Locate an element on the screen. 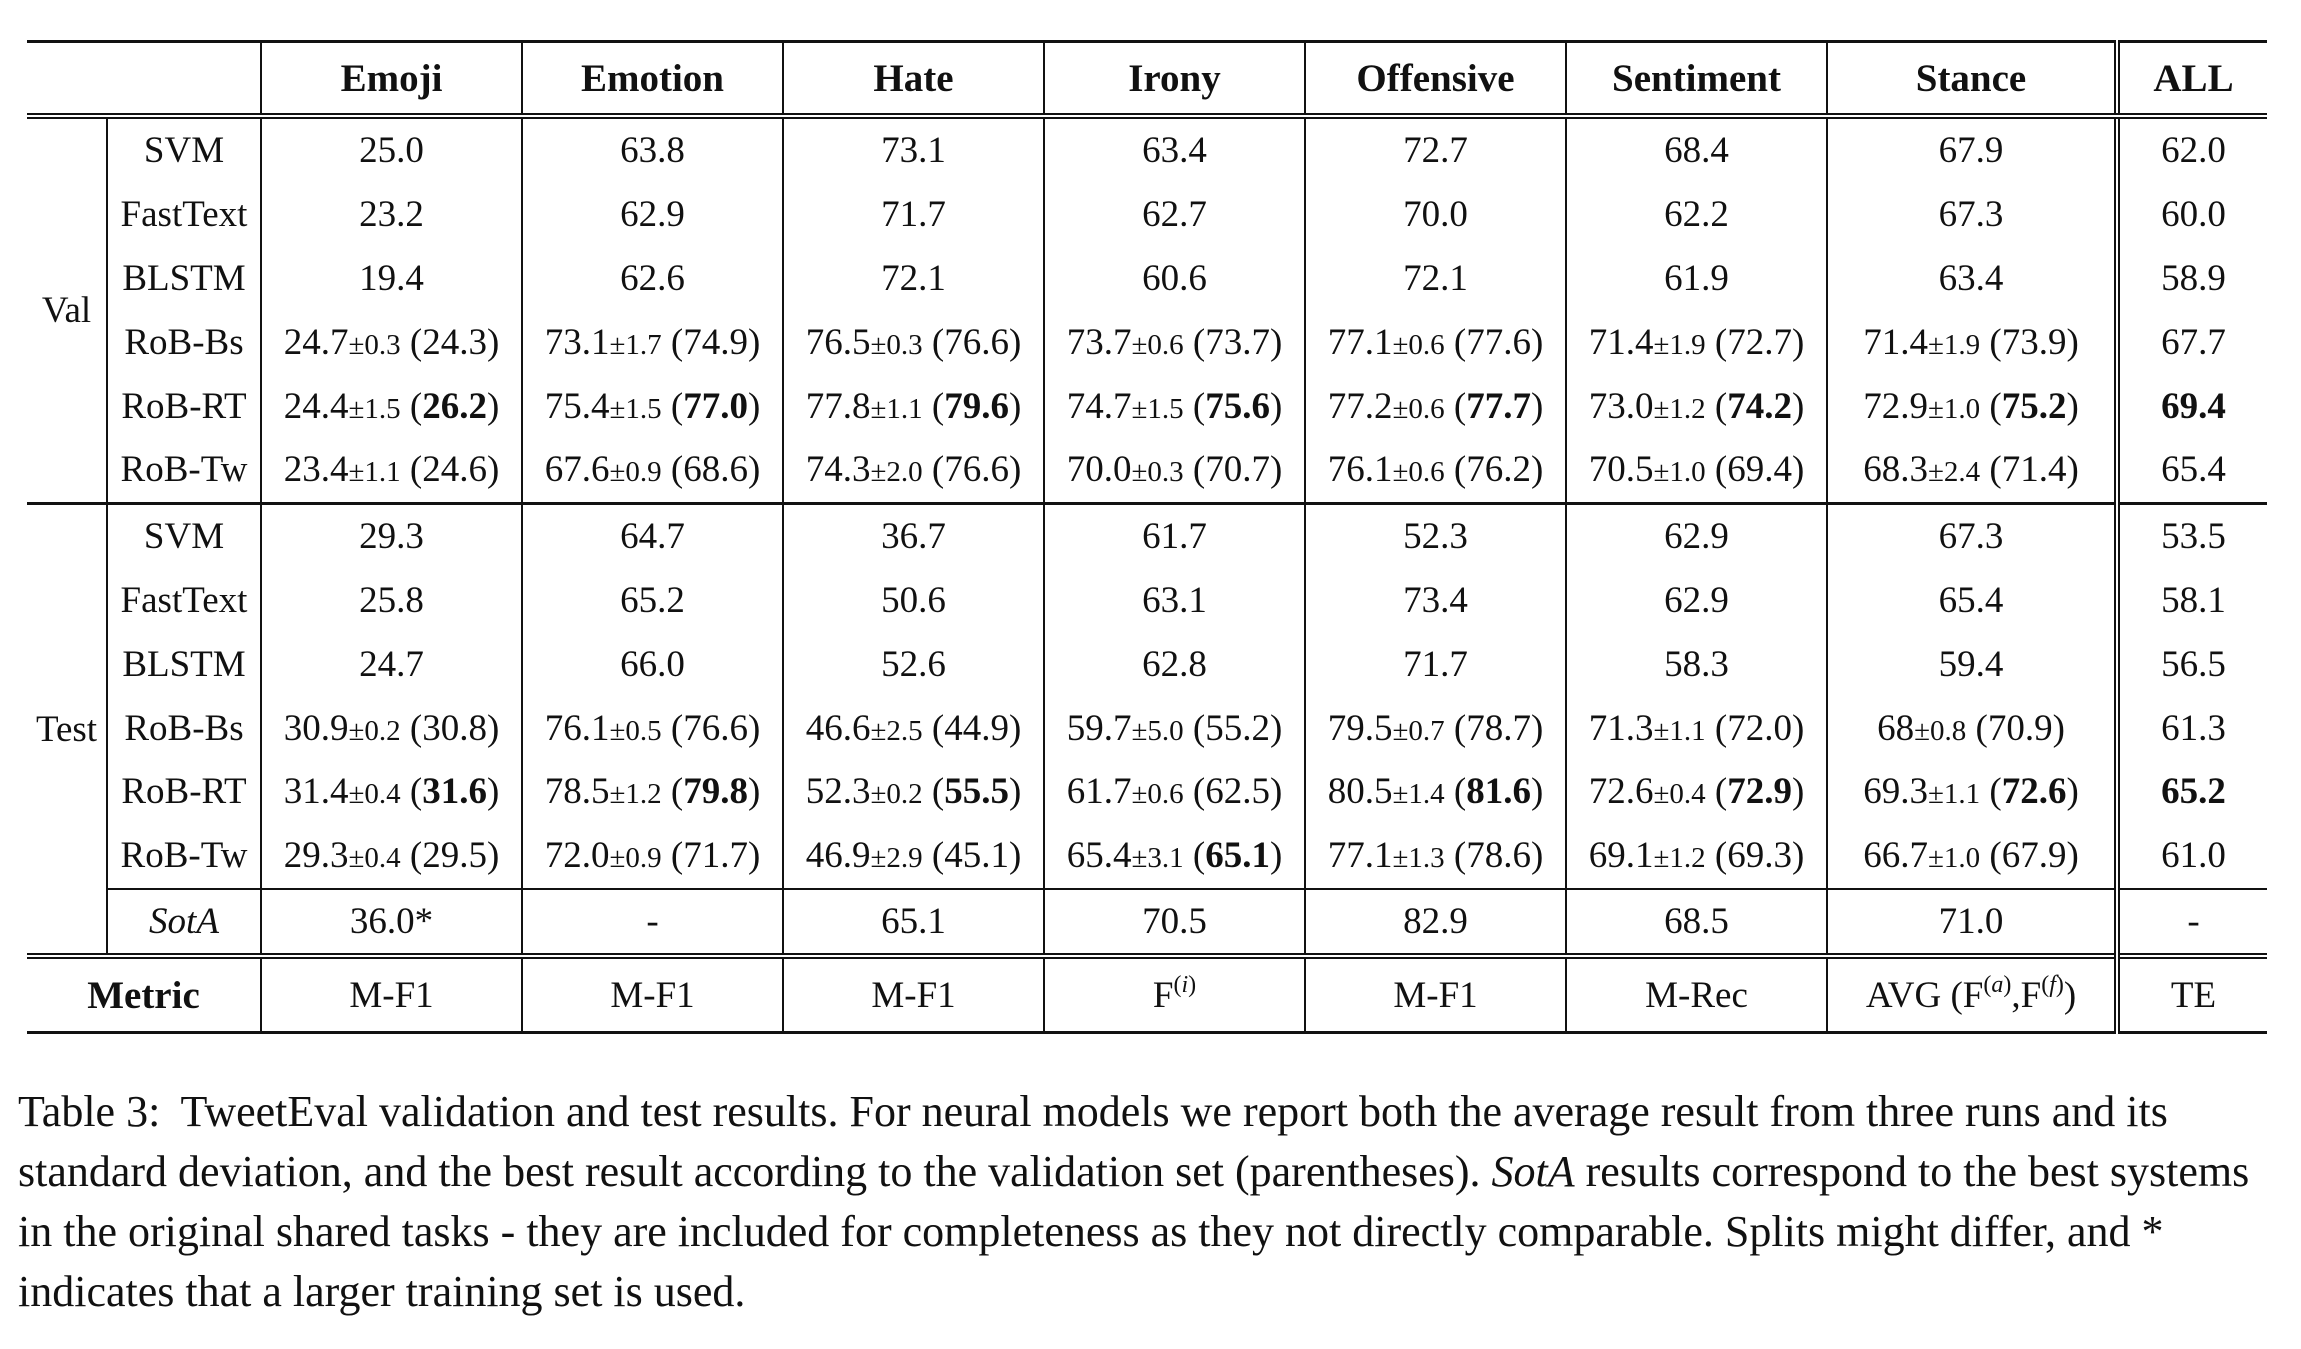 The height and width of the screenshot is (1349, 2301). mean-value: 23.4 is located at coordinates (316, 470).